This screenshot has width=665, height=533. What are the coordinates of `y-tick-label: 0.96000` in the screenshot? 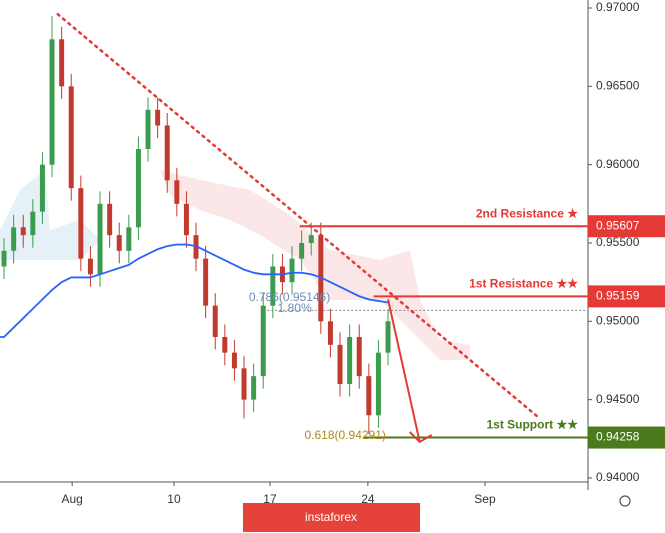 It's located at (618, 164).